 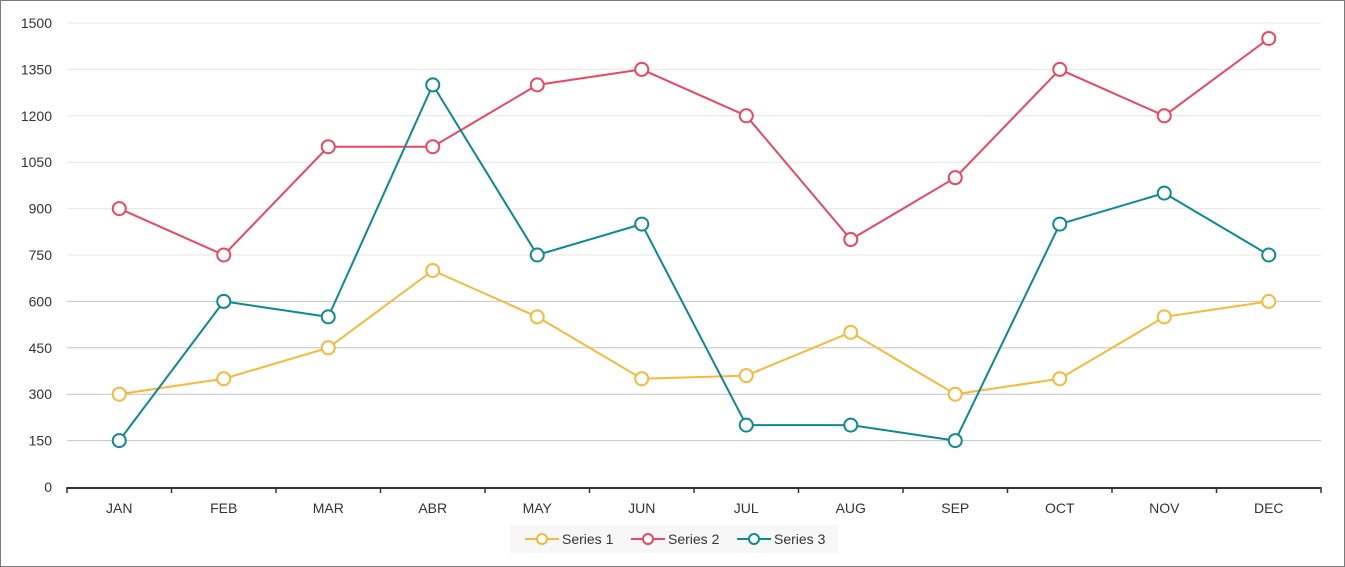 What do you see at coordinates (36, 116) in the screenshot?
I see `y-tick-label: 1200` at bounding box center [36, 116].